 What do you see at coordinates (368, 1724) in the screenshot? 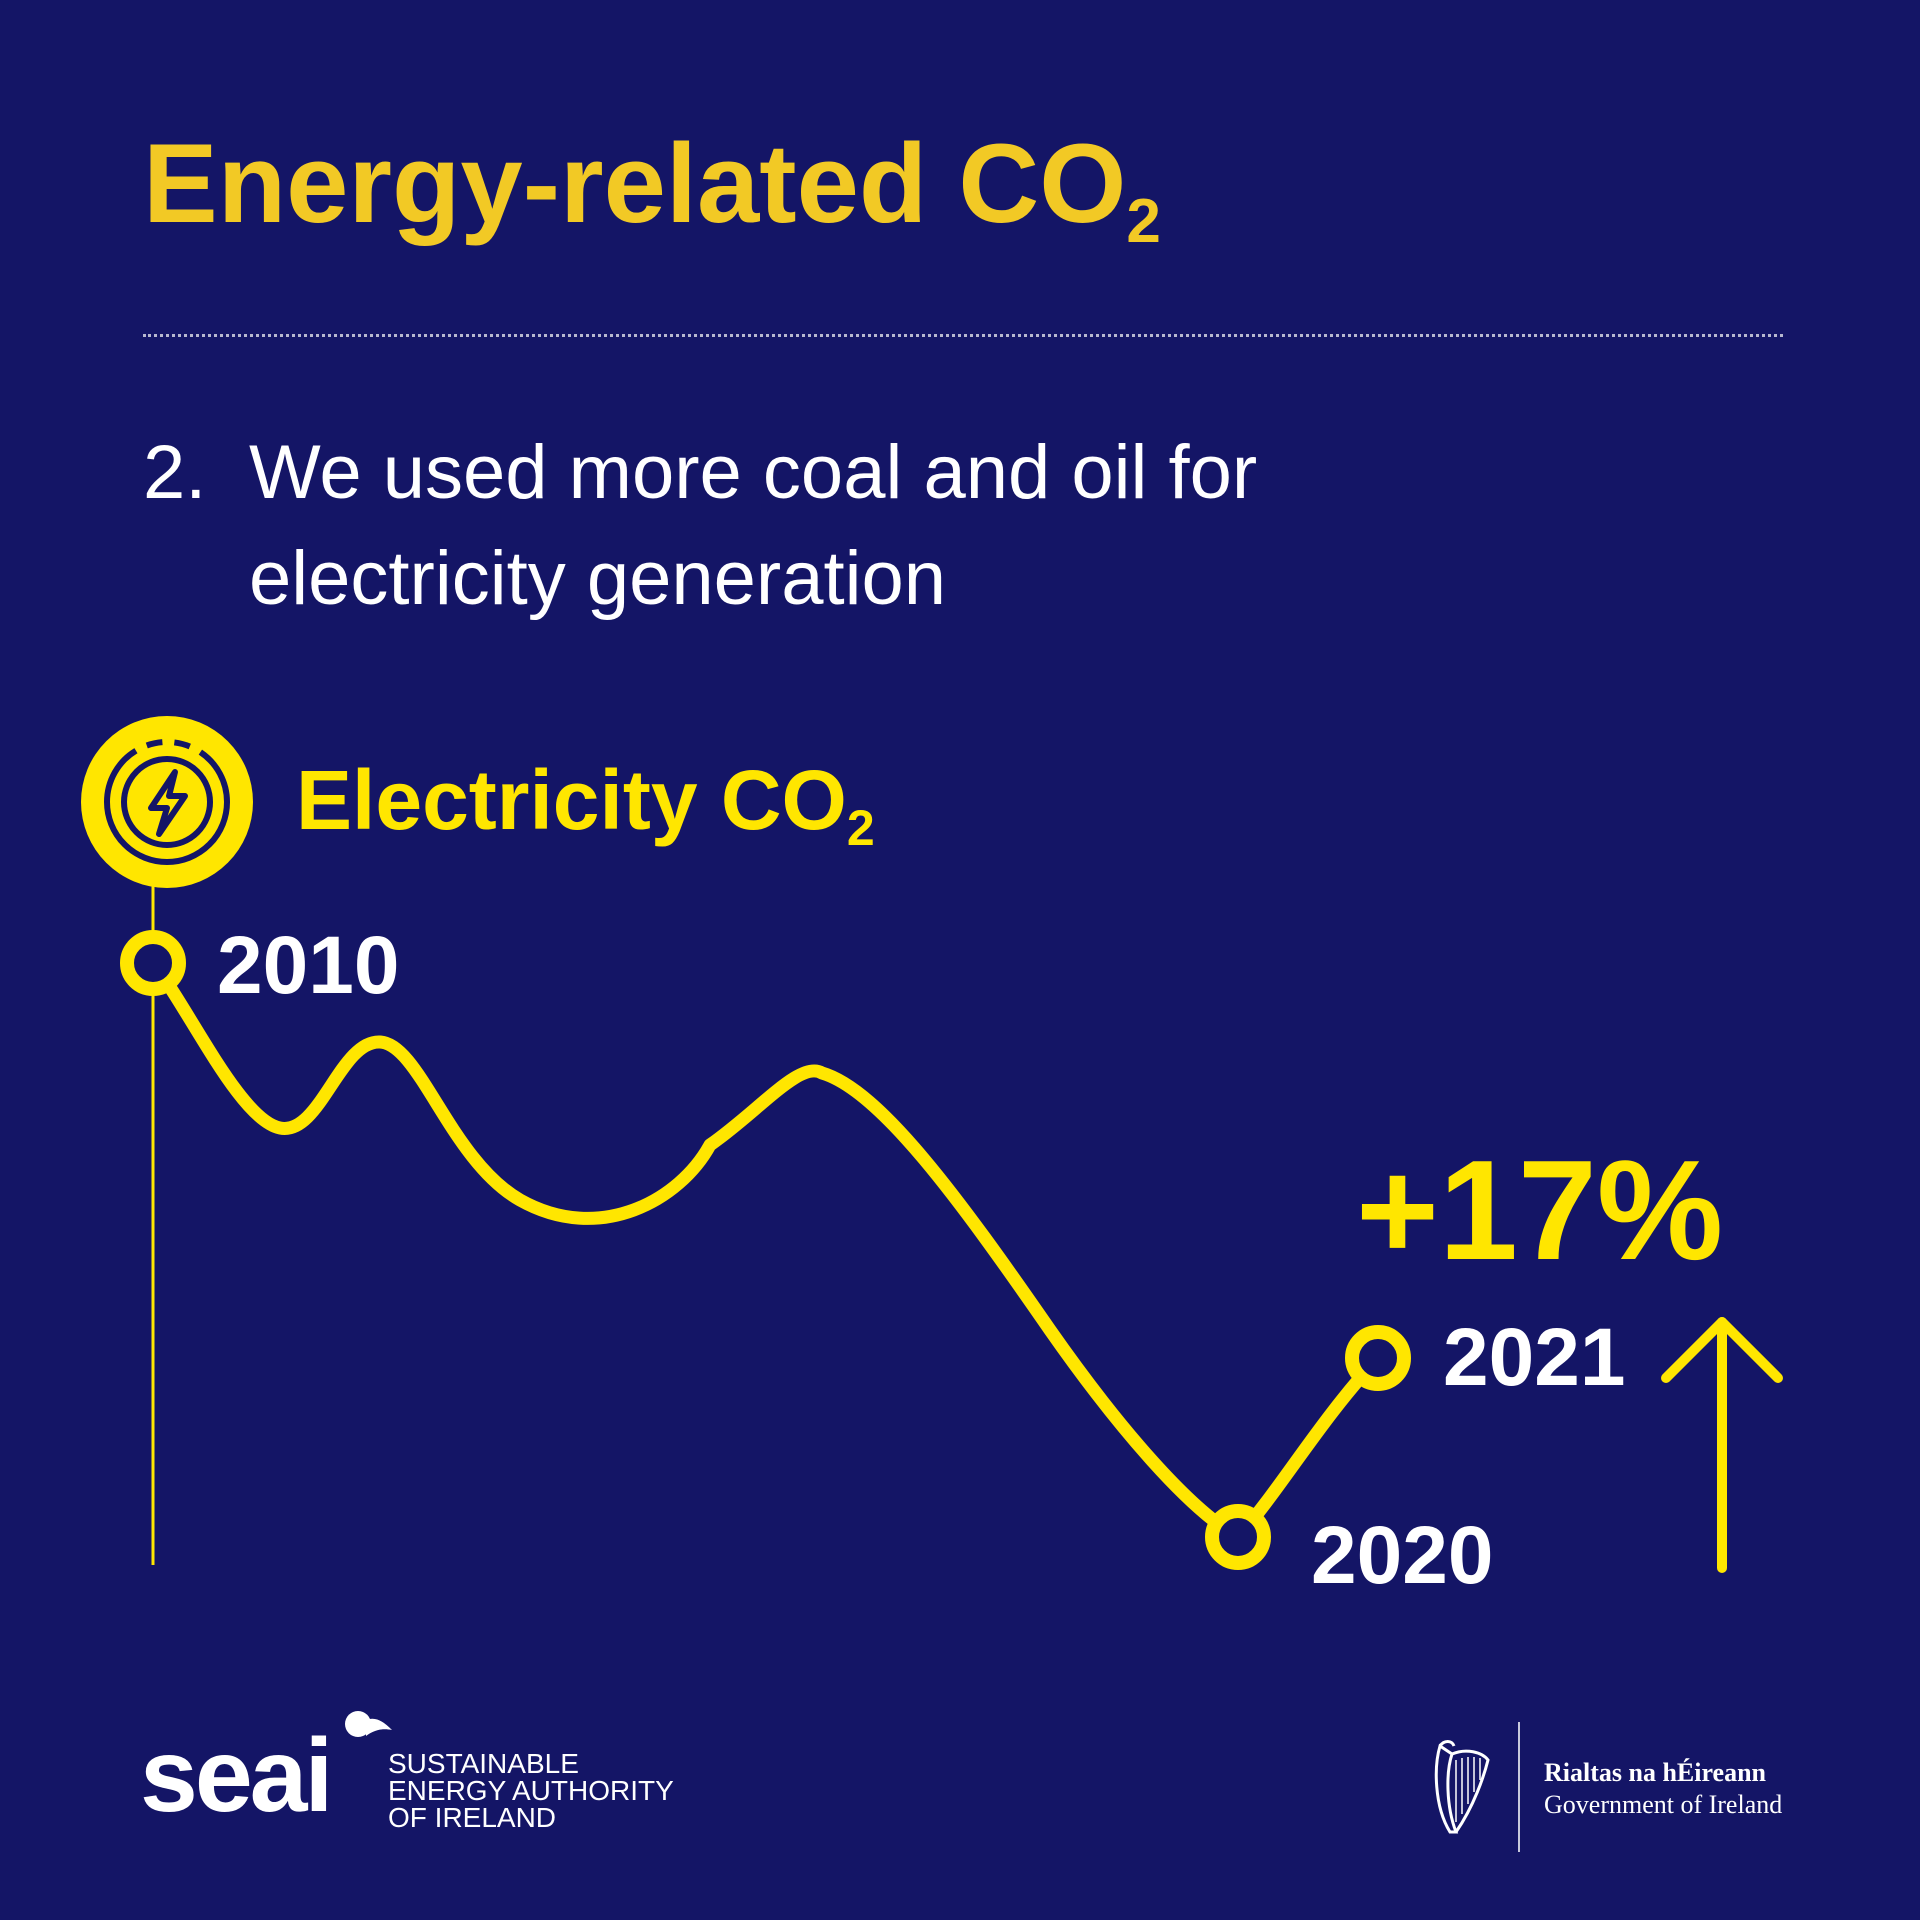
I see `seai-swoosh-icon` at bounding box center [368, 1724].